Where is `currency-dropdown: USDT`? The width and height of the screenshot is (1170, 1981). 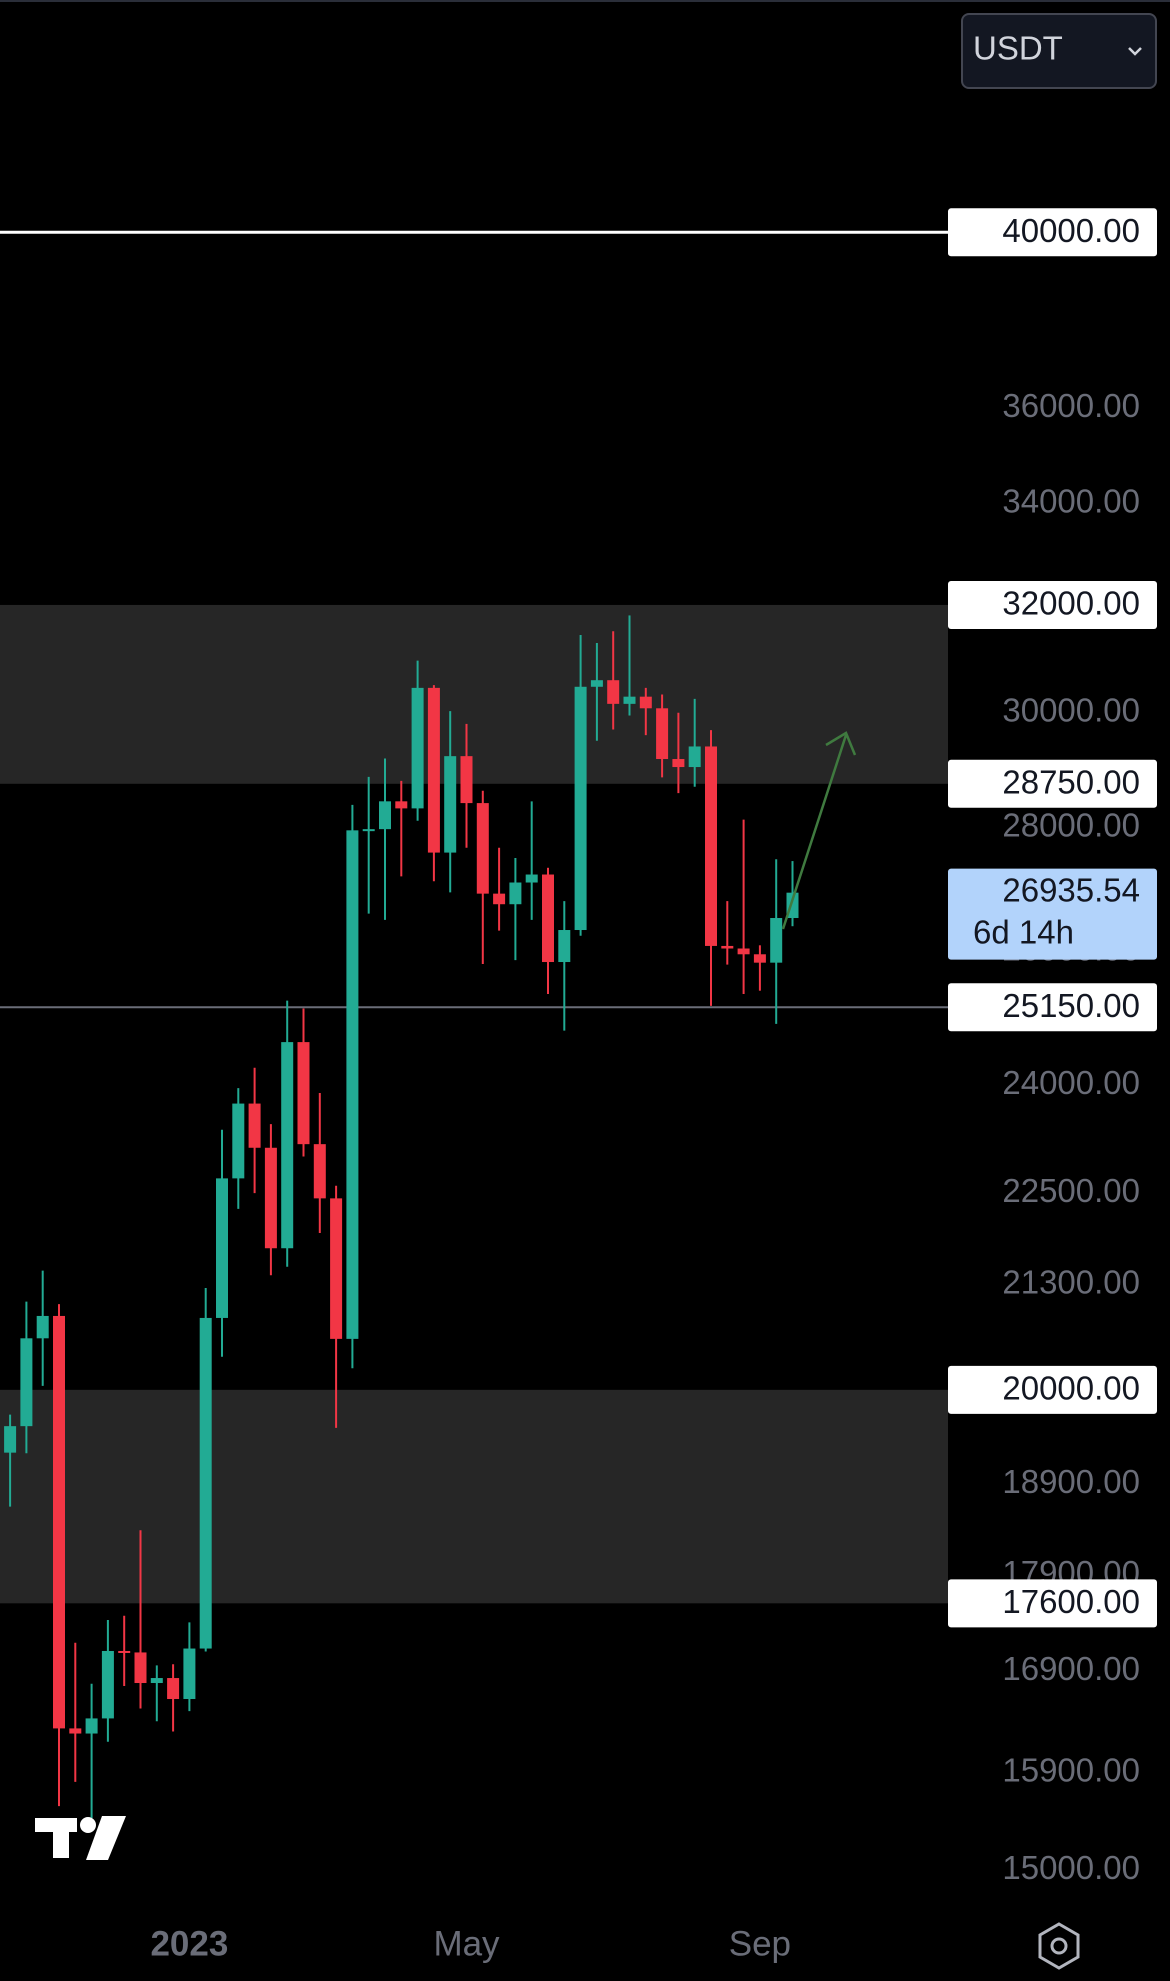
currency-dropdown: USDT is located at coordinates (1059, 51).